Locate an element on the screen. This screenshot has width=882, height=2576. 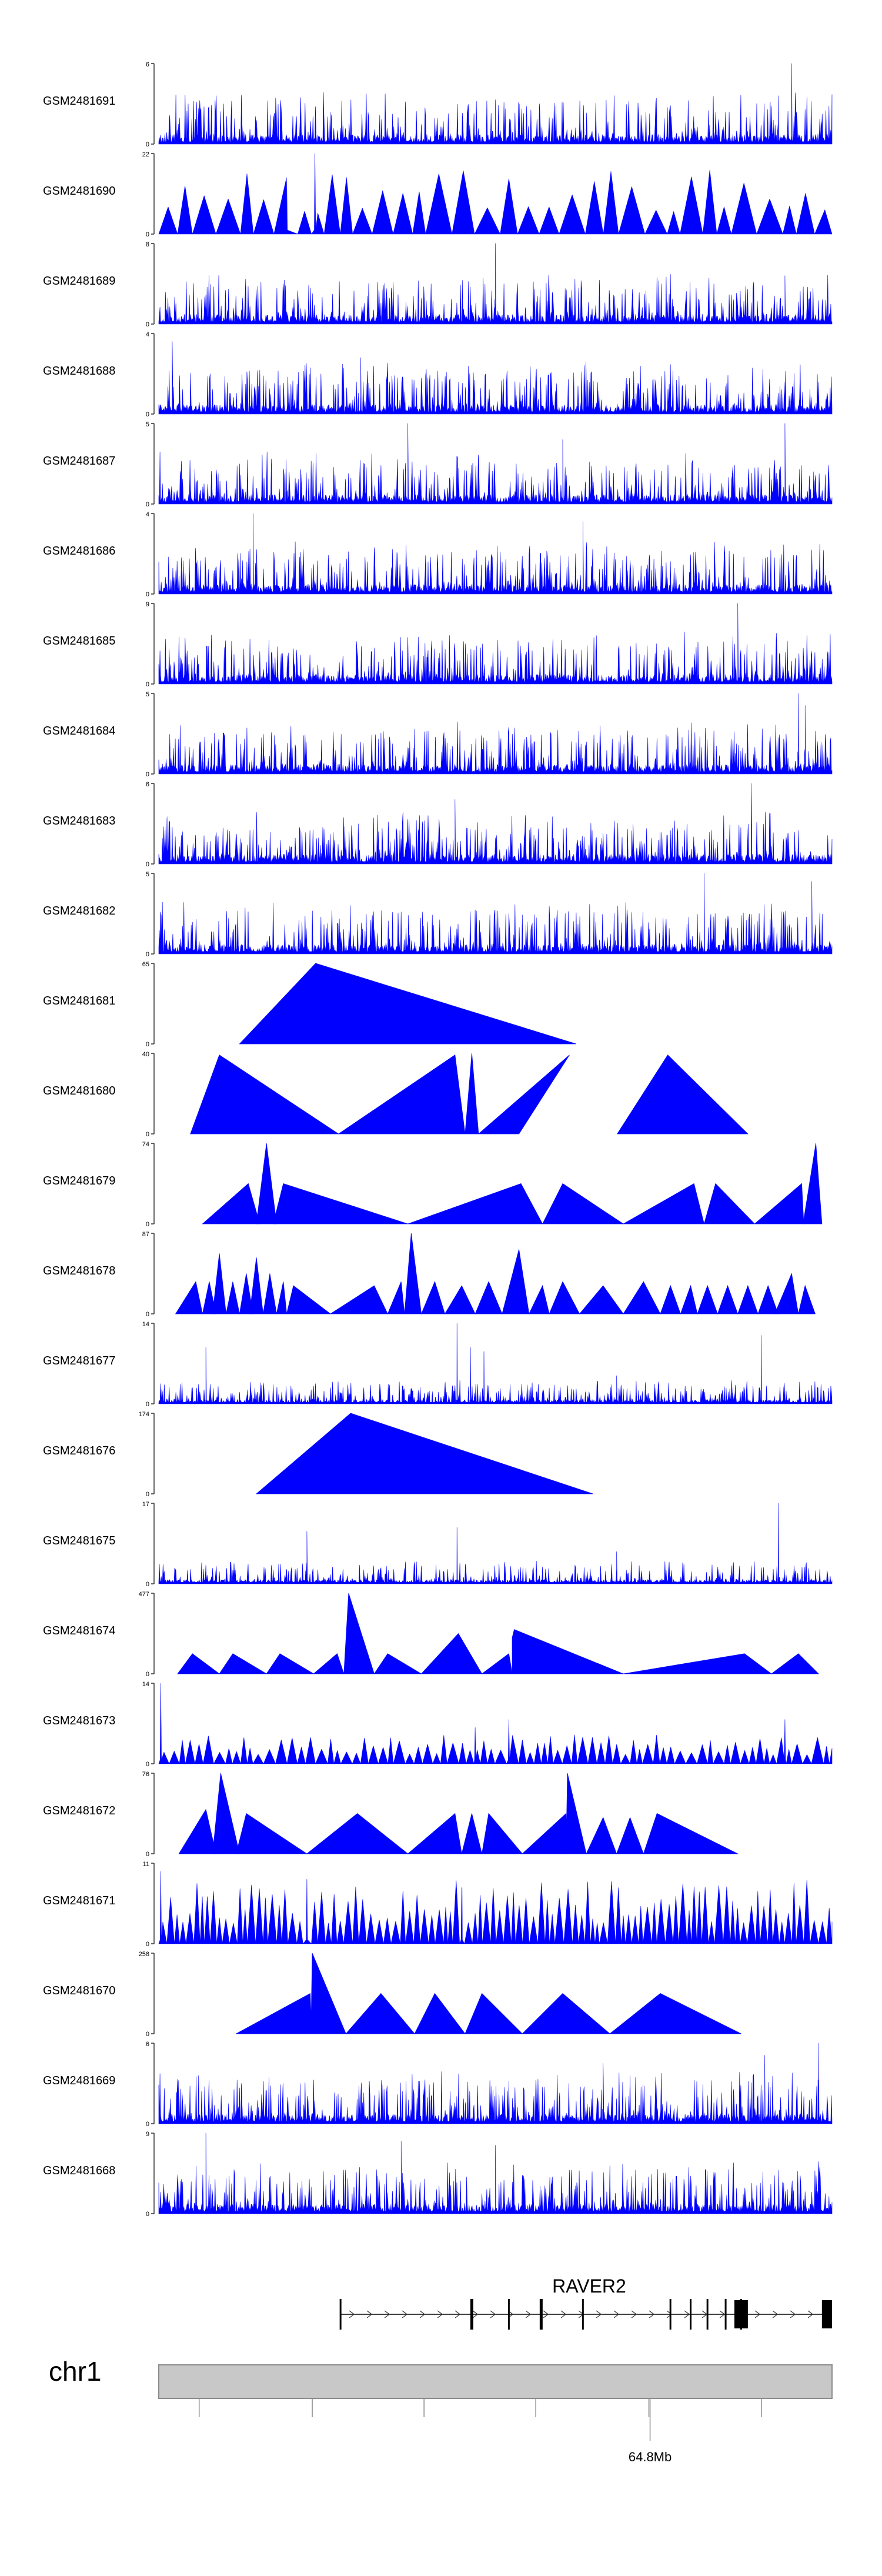
coverage-track: GSM2481669 6 0 is located at coordinates (438, 2084).